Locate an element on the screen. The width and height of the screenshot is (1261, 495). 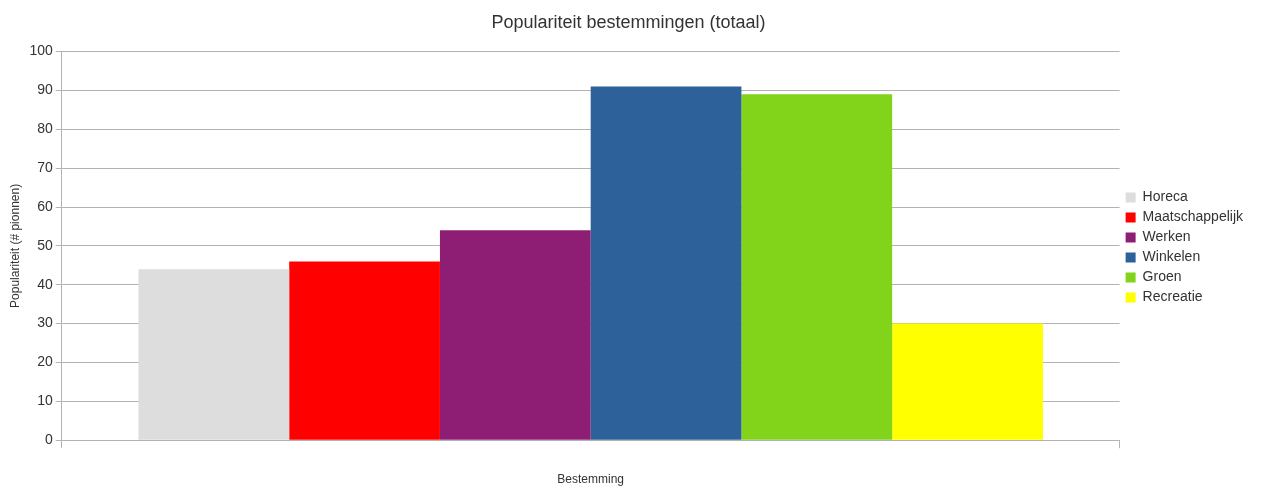
y-tick-label: 10 is located at coordinates (45, 400).